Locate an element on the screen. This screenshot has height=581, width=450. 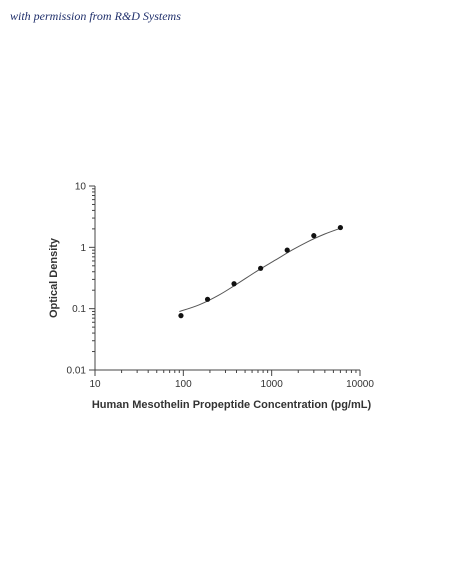
x-tick-label: 10 is located at coordinates (95, 384).